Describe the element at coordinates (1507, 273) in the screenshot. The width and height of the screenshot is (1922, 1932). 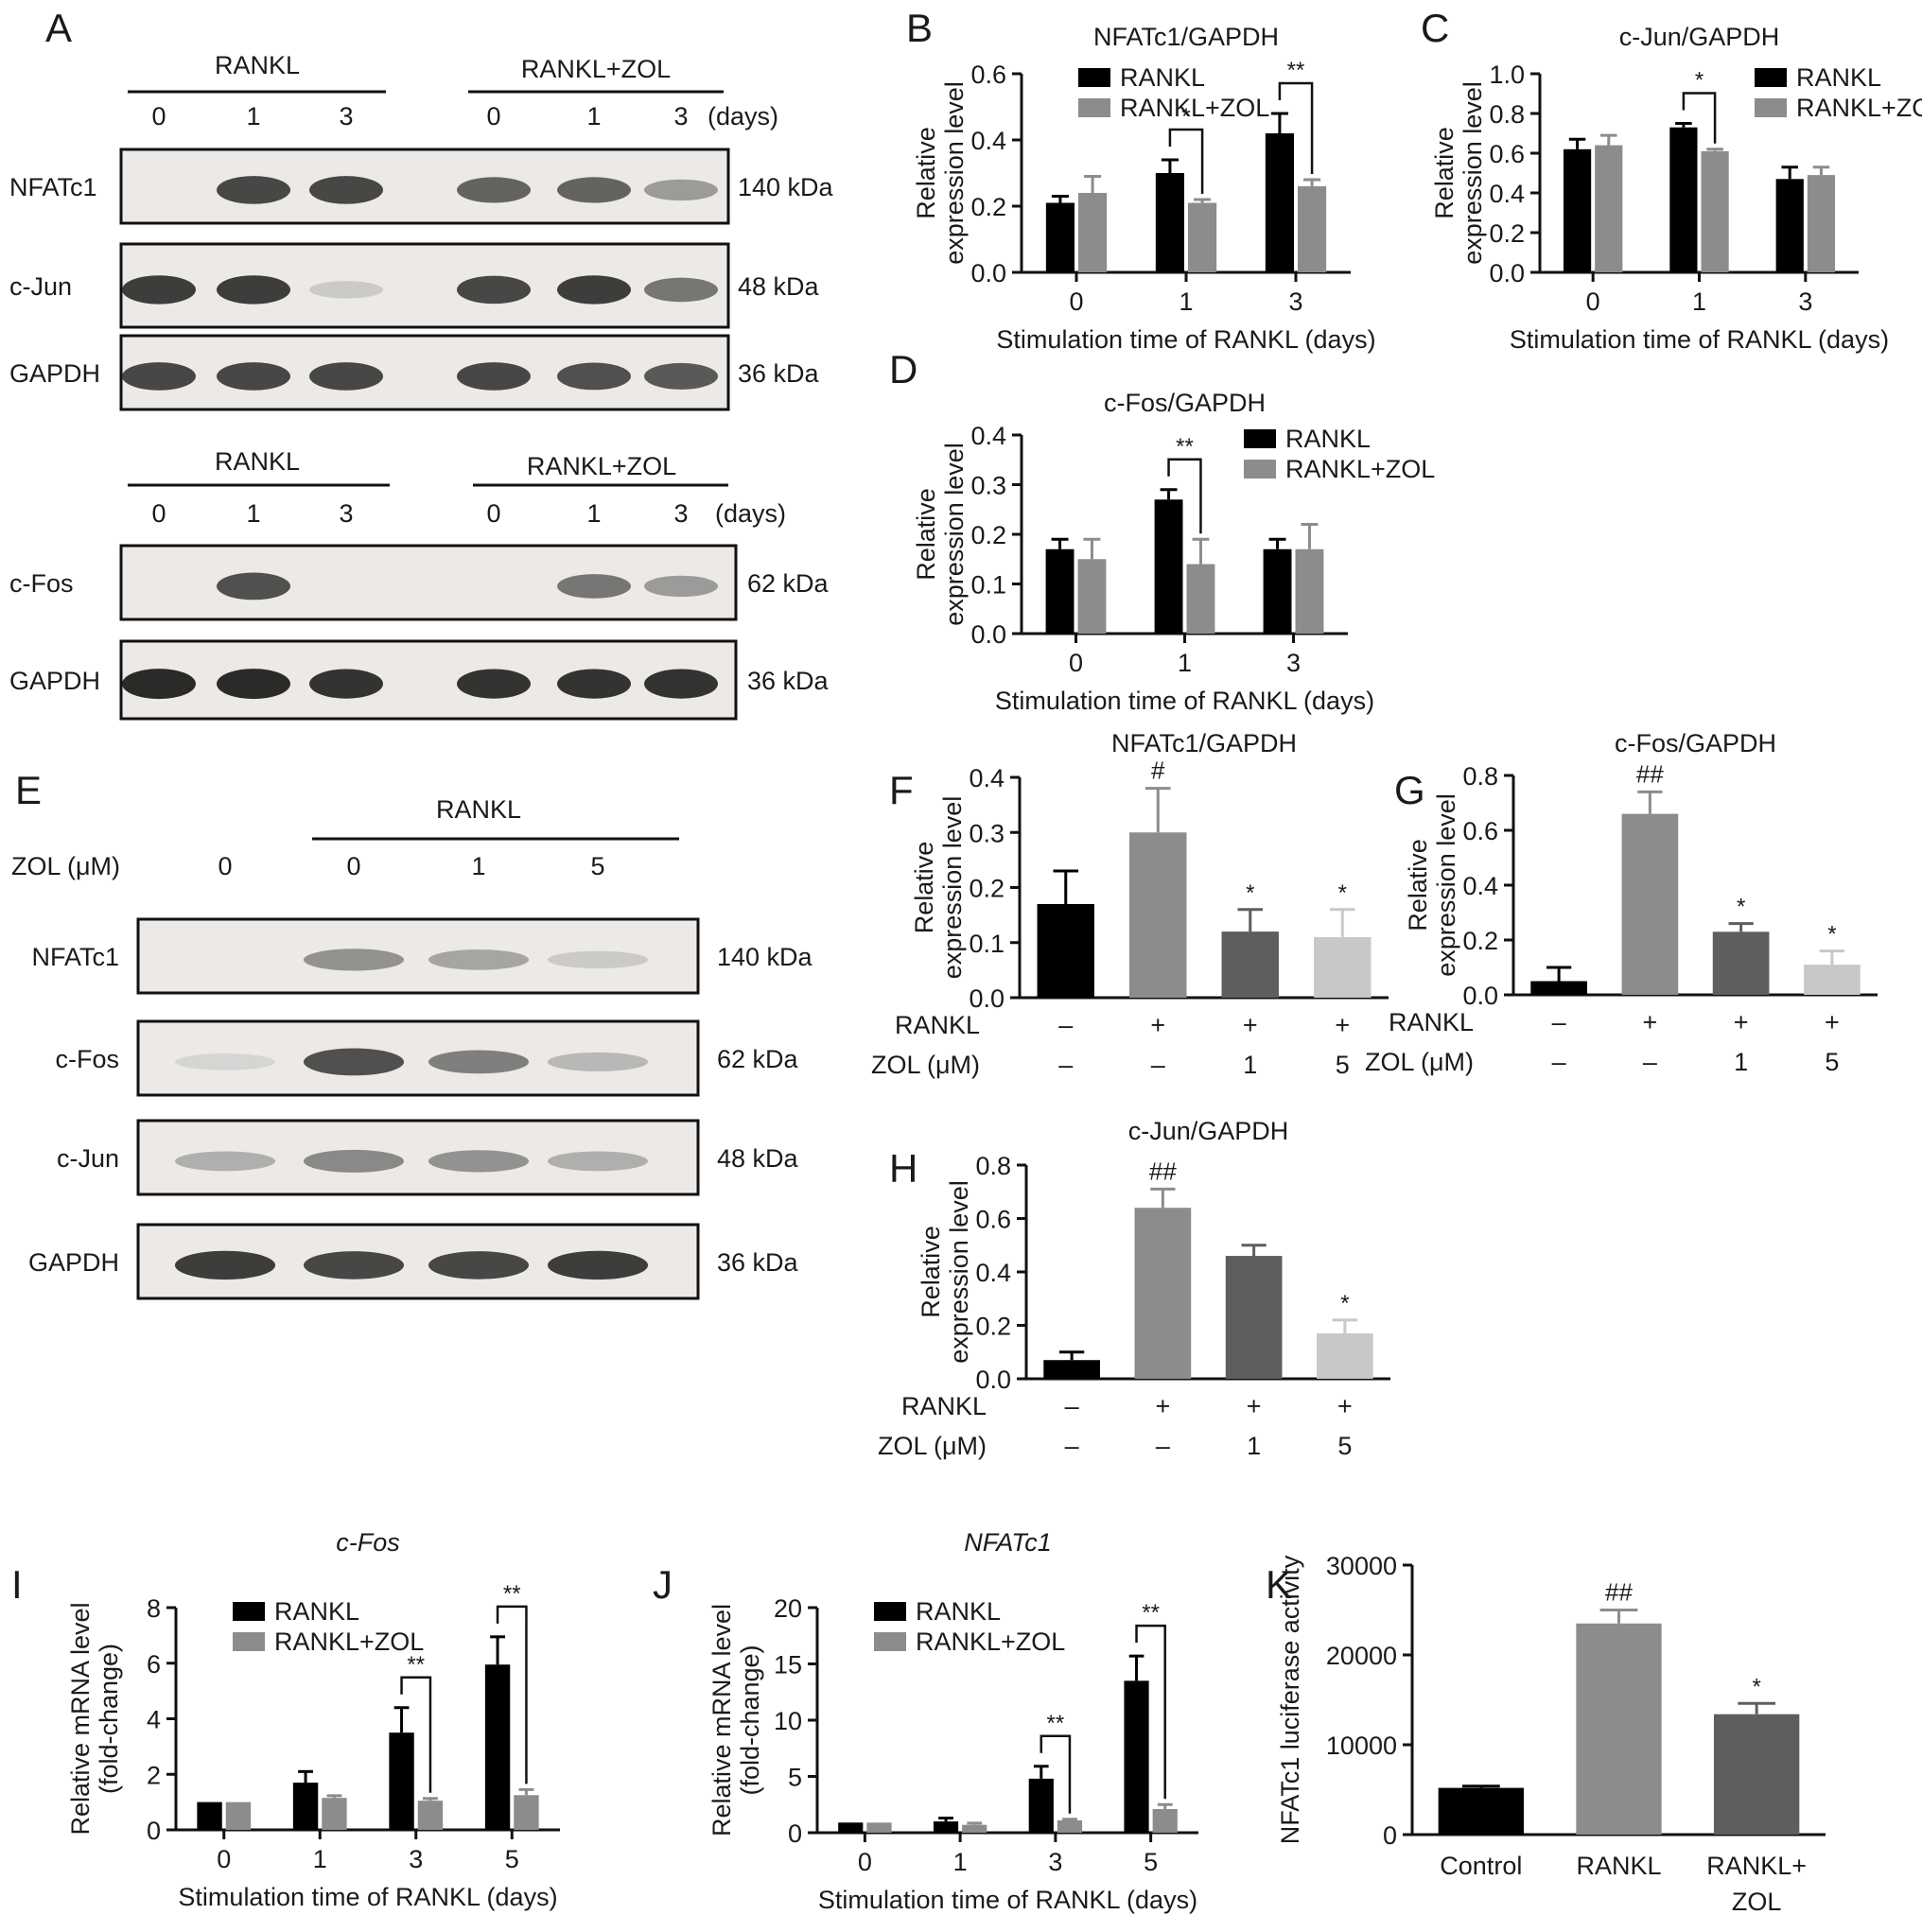
I see `y-tick-label: 0.0` at that location.